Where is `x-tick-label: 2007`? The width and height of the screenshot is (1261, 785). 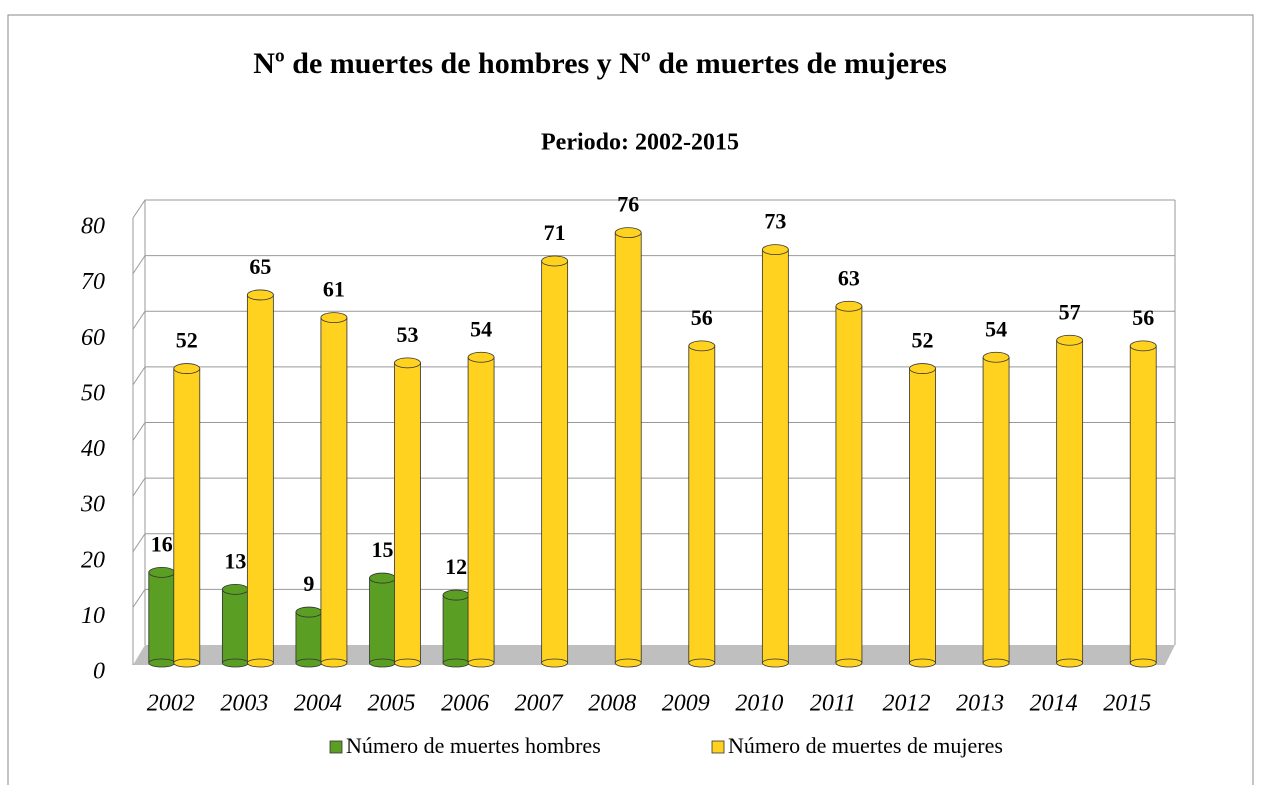
x-tick-label: 2007 is located at coordinates (539, 704).